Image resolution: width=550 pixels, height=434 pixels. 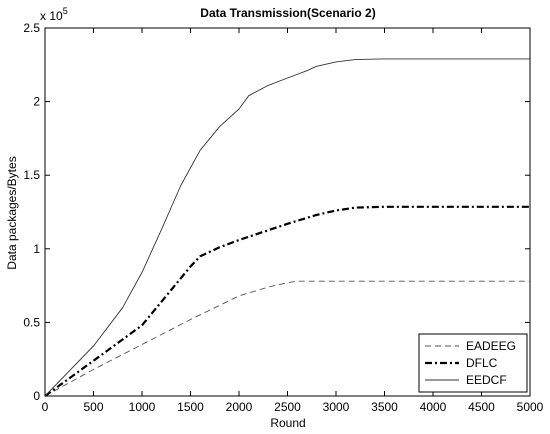 I want to click on x-tick-label: 2000, so click(x=239, y=407).